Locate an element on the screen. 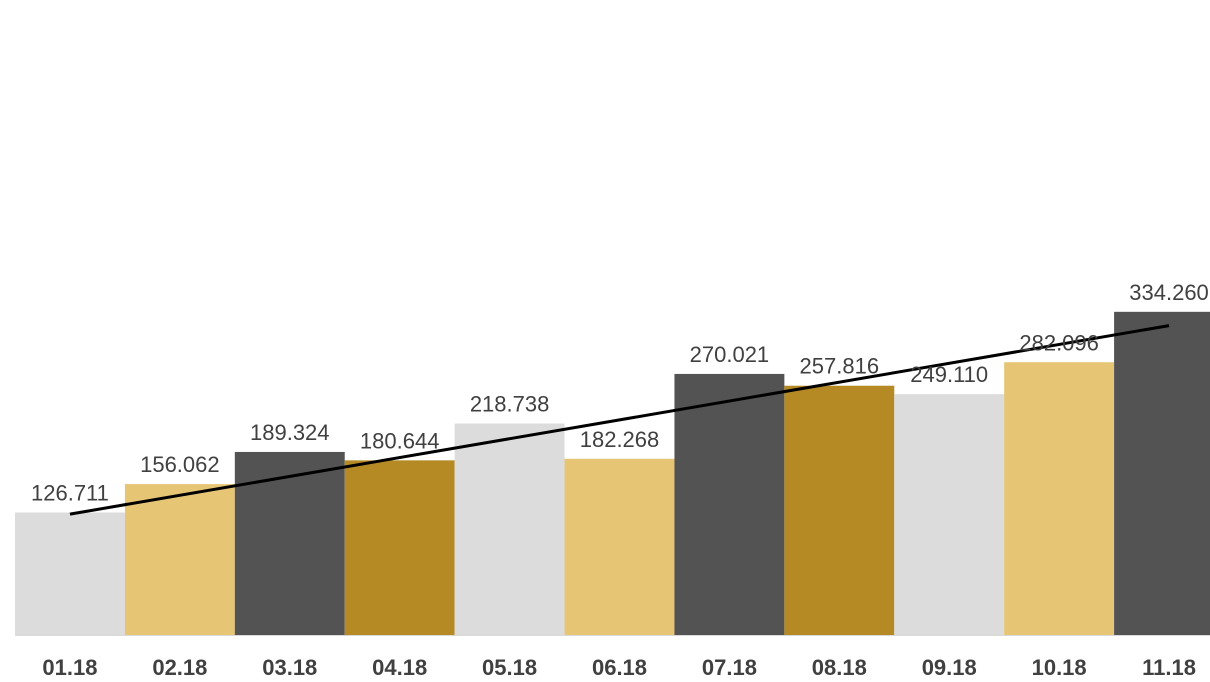 Image resolution: width=1210 pixels, height=682 pixels. x-tick-label-10.18: 10.18 is located at coordinates (1059, 667).